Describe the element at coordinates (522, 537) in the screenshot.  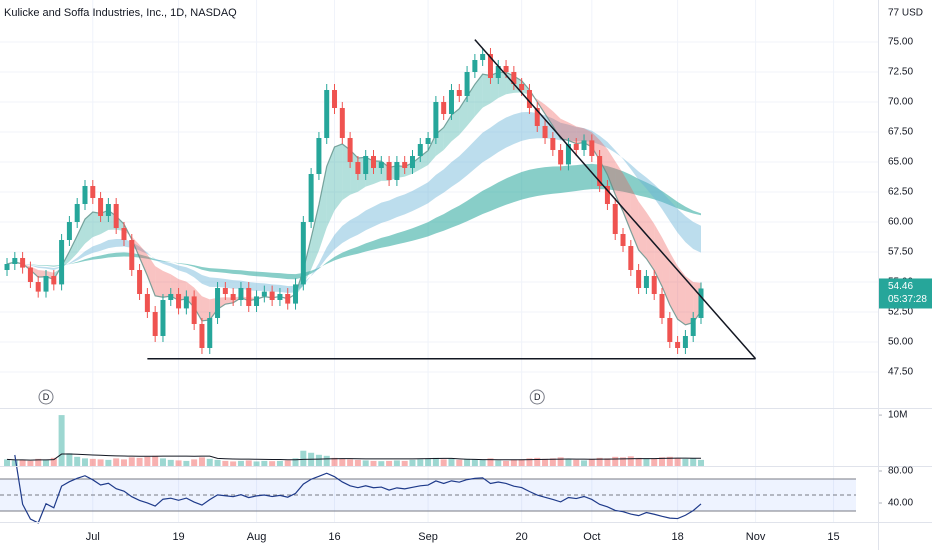
I see `x-tick-label: 20` at that location.